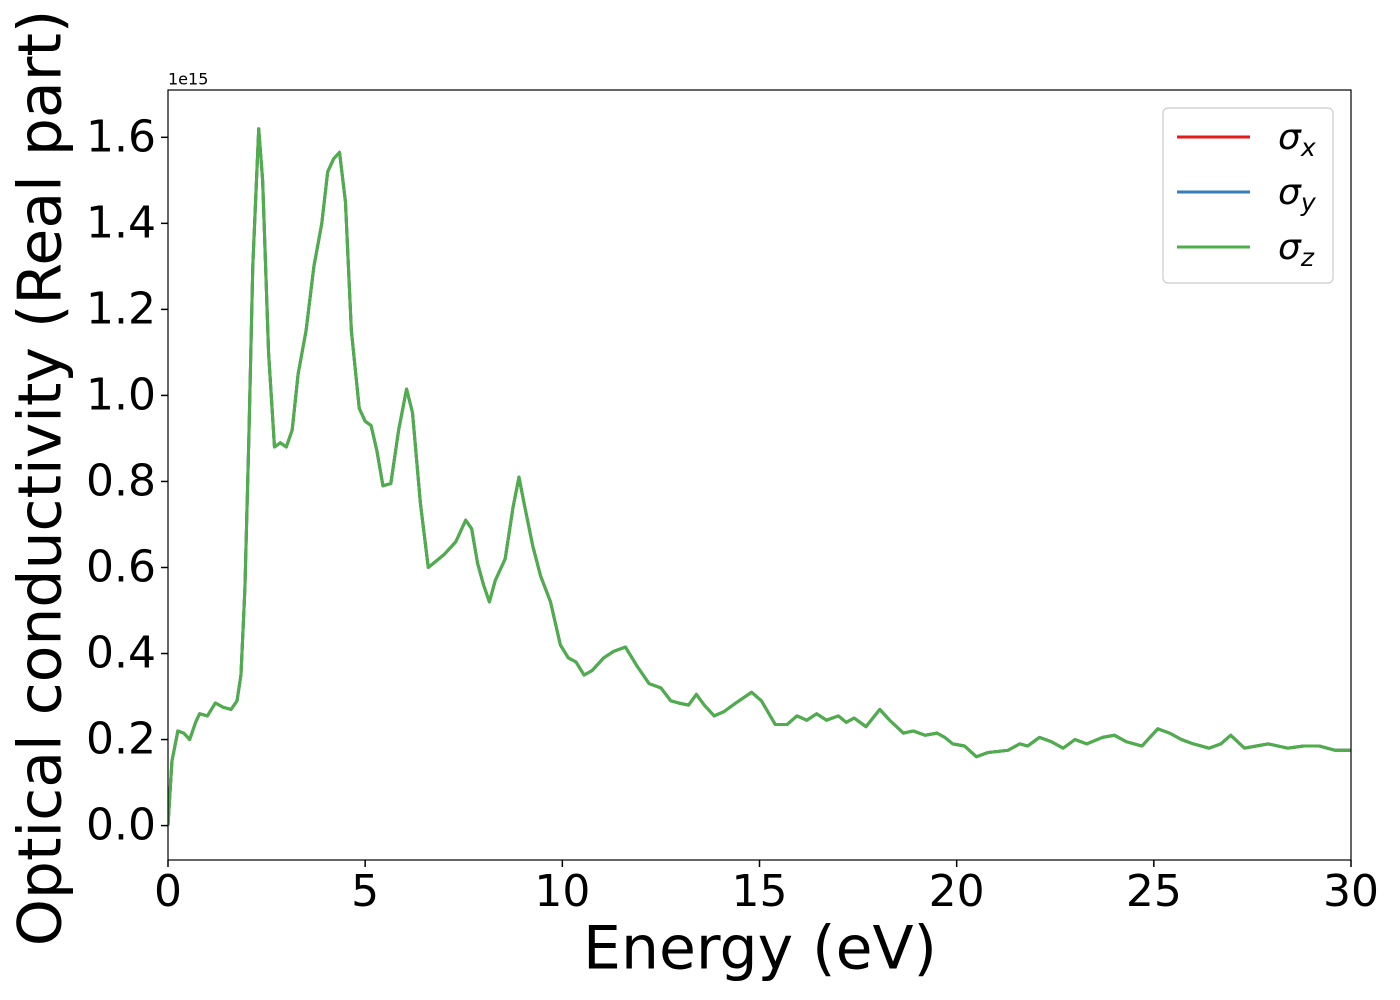  Describe the element at coordinates (121, 739) in the screenshot. I see `y-tick-label: 0.2` at that location.